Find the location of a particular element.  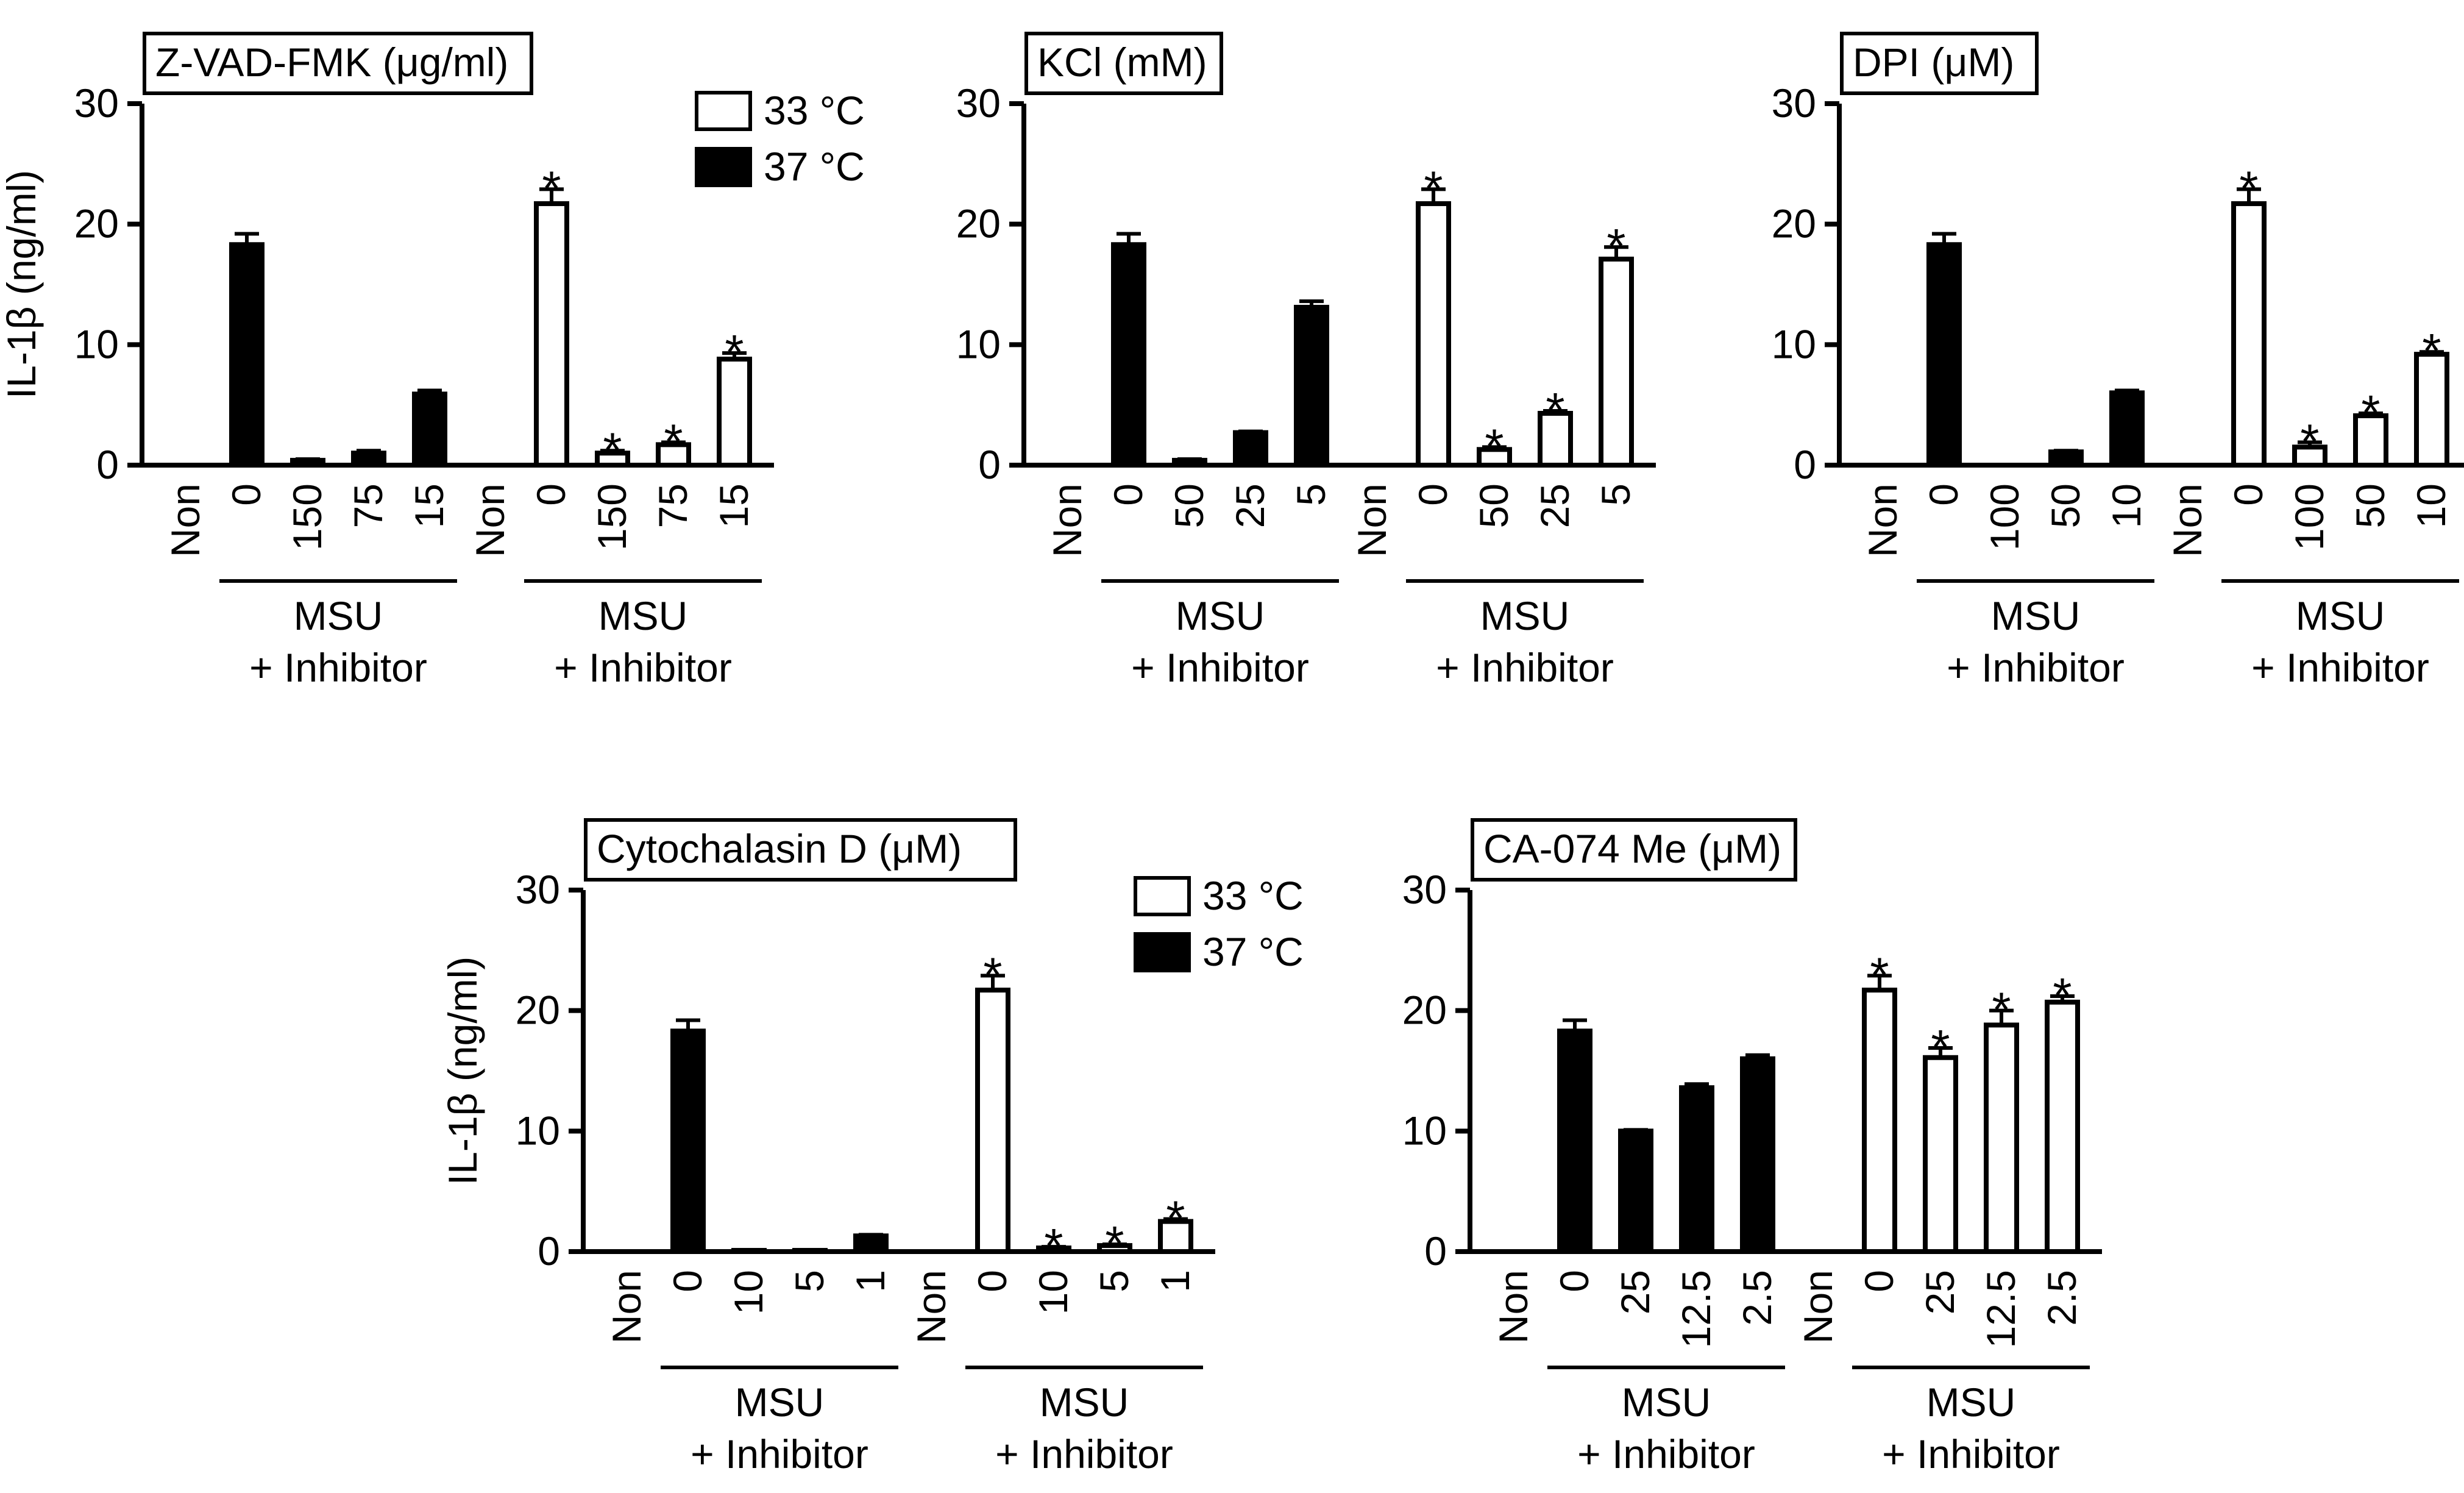

legend-label: 37 °C is located at coordinates (814, 166).